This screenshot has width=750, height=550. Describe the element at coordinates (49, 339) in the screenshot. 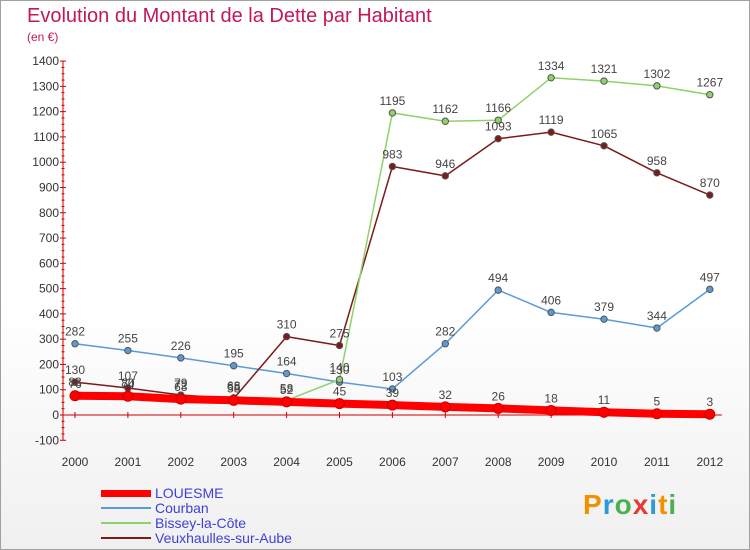

I see `y-tick-label: 300` at that location.